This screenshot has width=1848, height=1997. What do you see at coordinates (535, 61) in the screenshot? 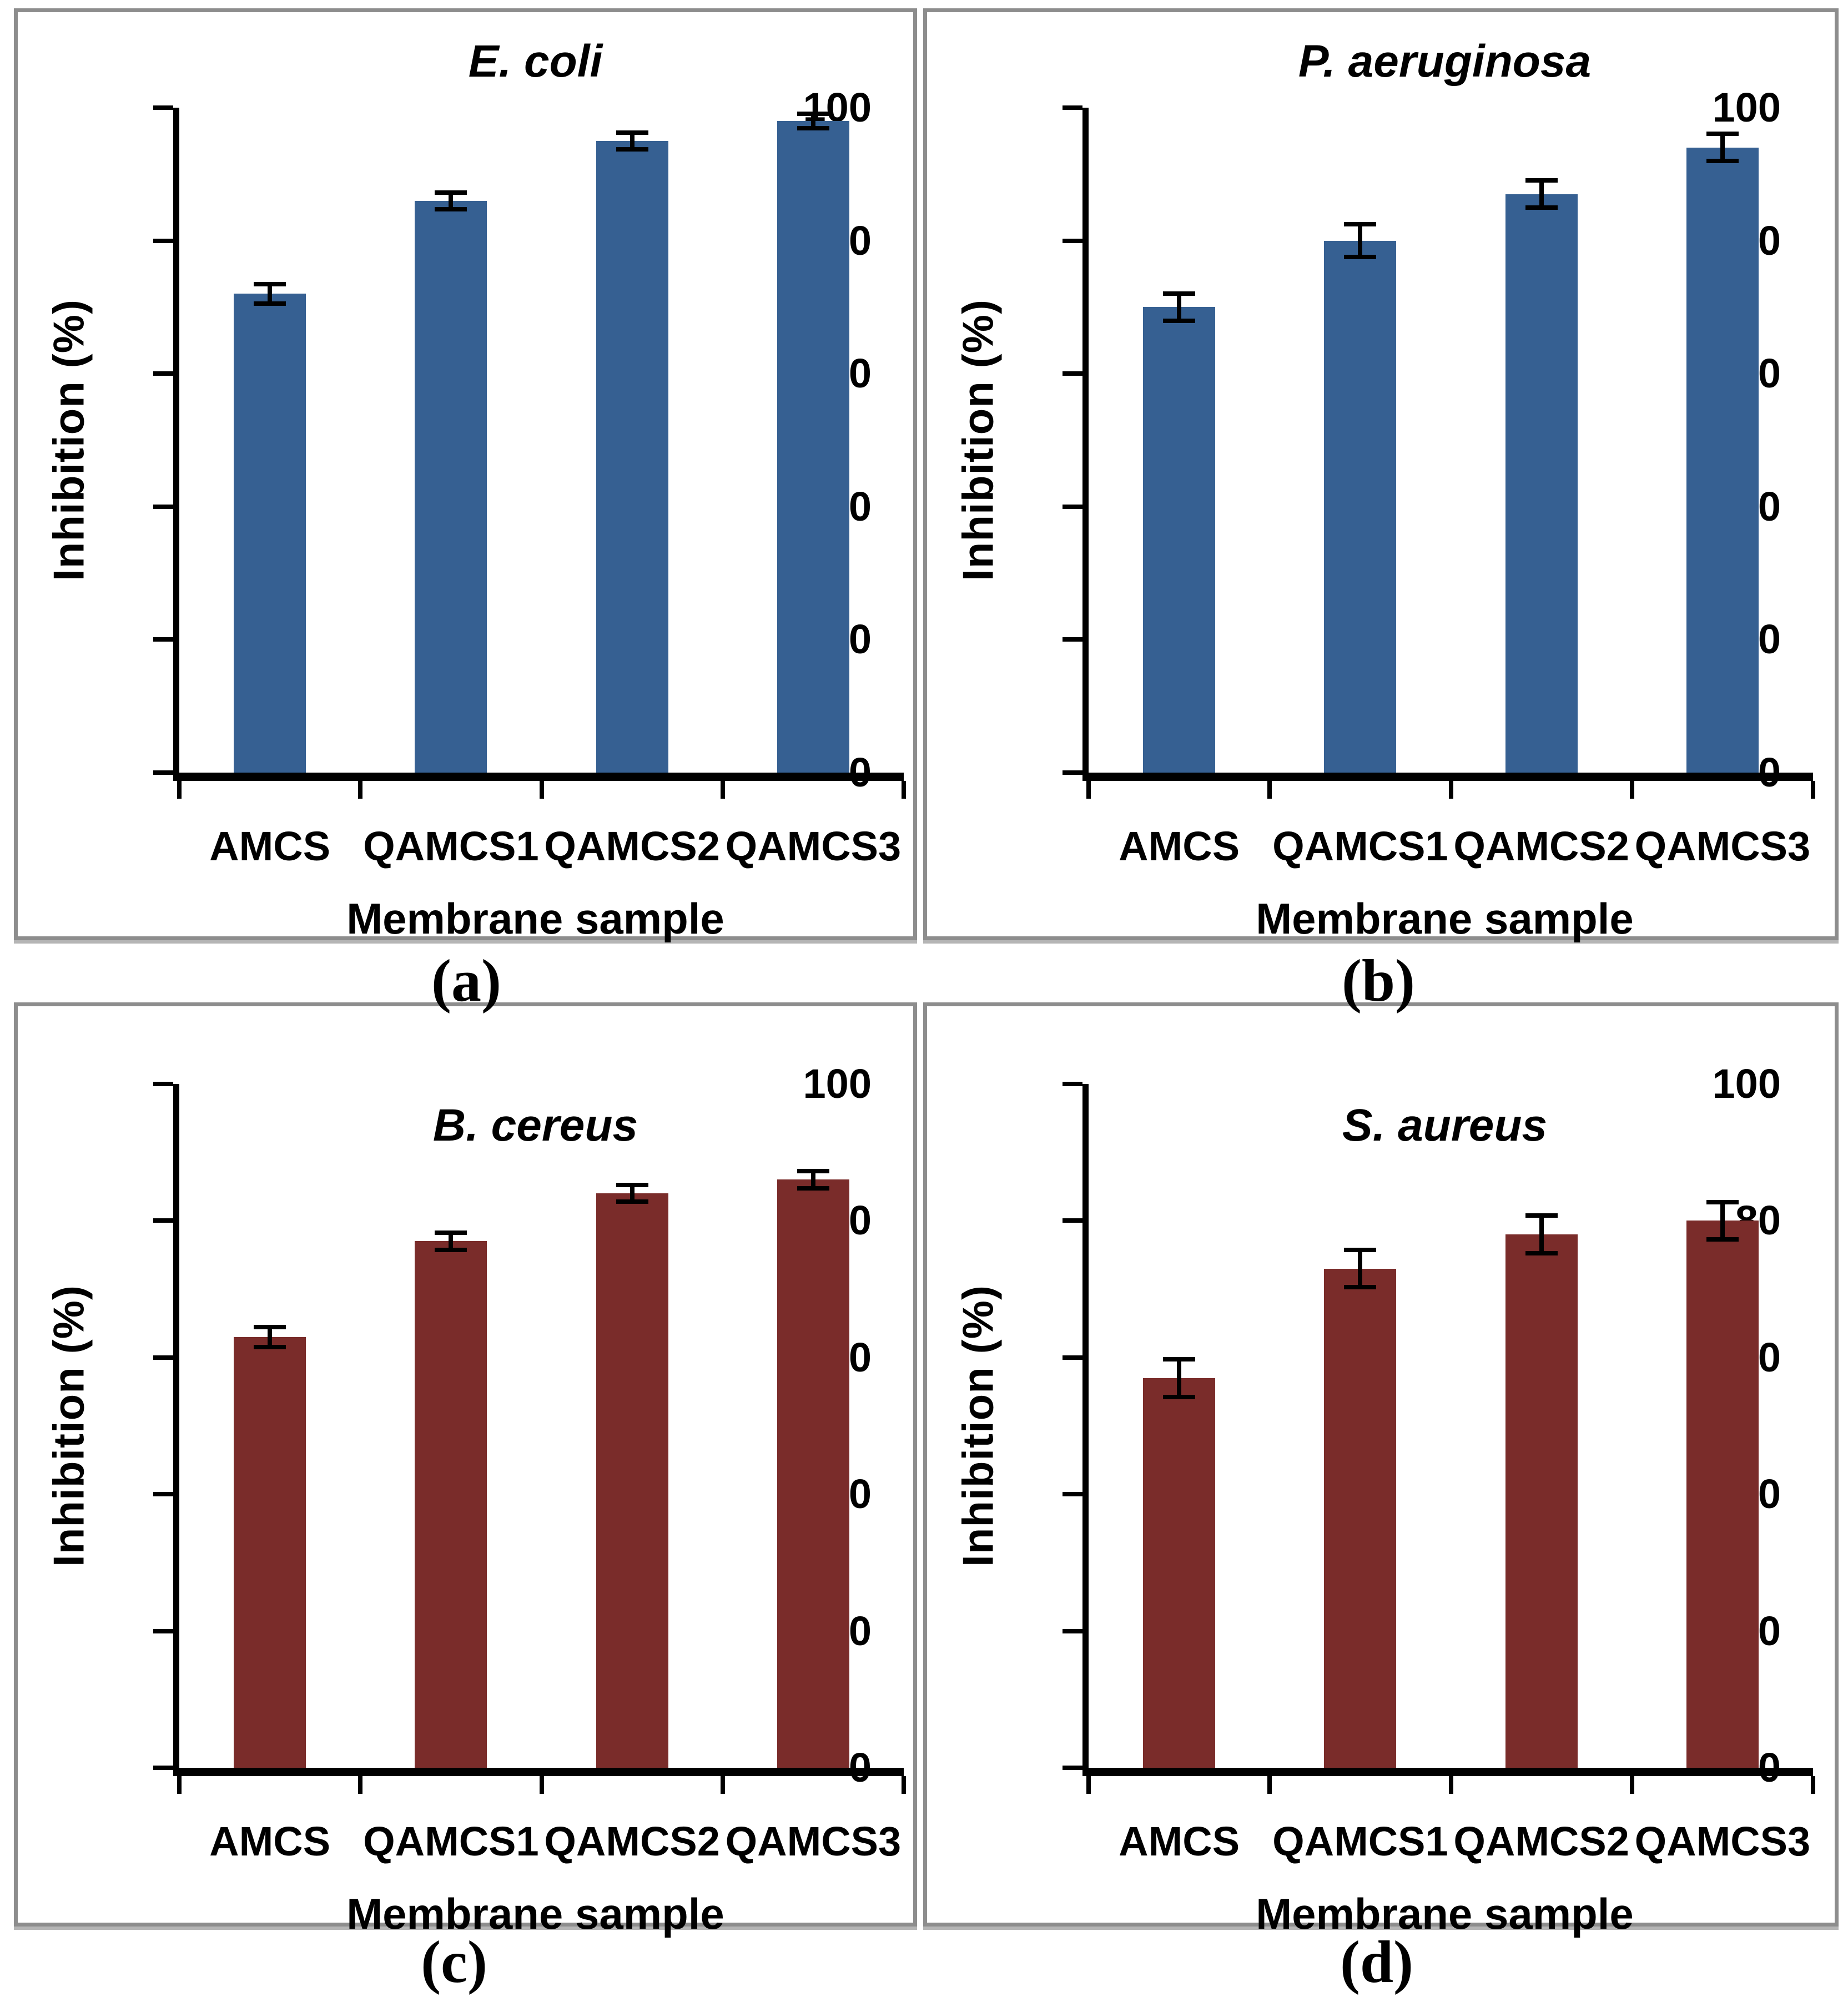
I see `chart-title: E. coli` at bounding box center [535, 61].